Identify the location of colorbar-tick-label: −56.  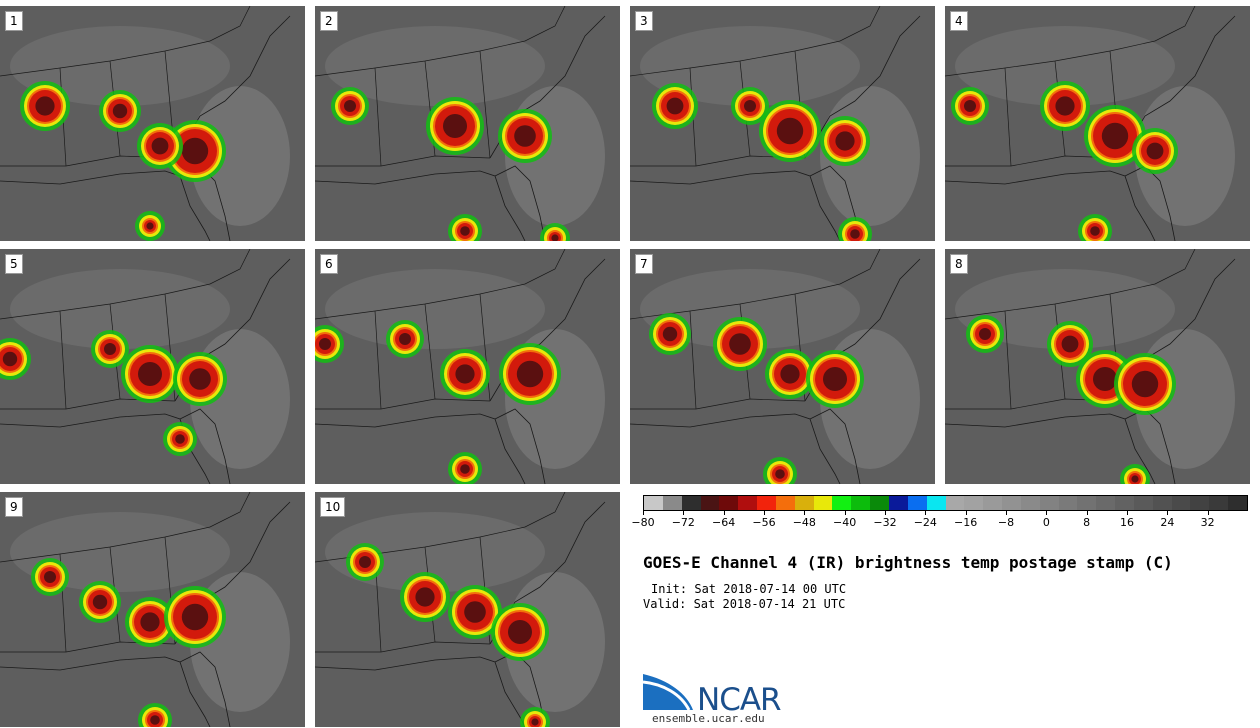
(764, 522).